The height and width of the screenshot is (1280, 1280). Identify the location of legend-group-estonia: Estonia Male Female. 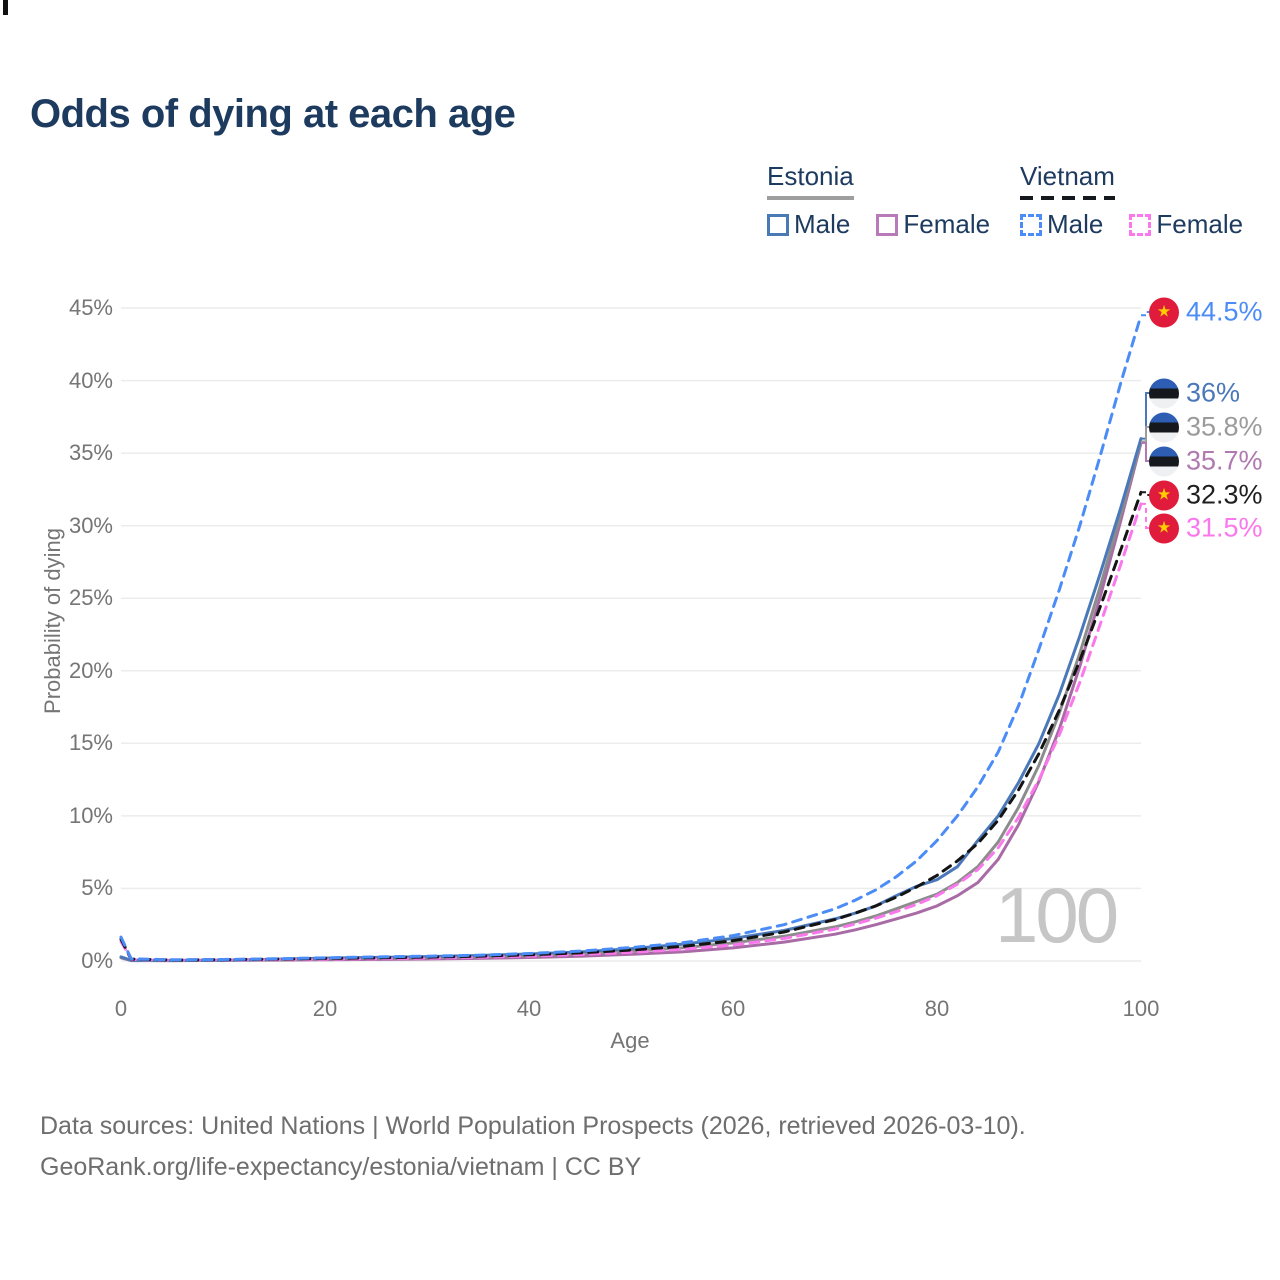
(878, 200).